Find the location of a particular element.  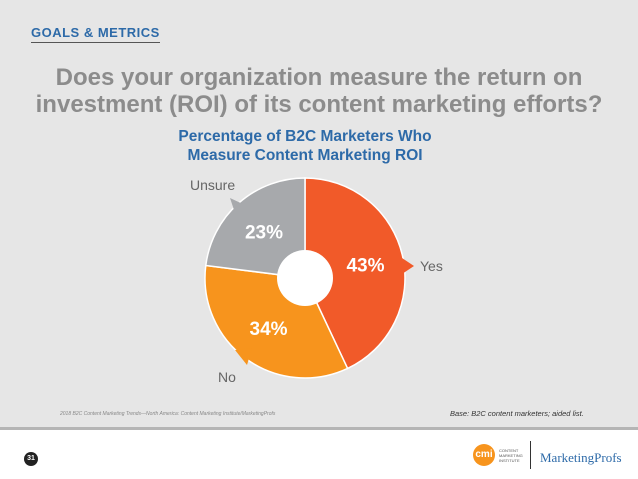

slice-value-label: 34% is located at coordinates (269, 329).